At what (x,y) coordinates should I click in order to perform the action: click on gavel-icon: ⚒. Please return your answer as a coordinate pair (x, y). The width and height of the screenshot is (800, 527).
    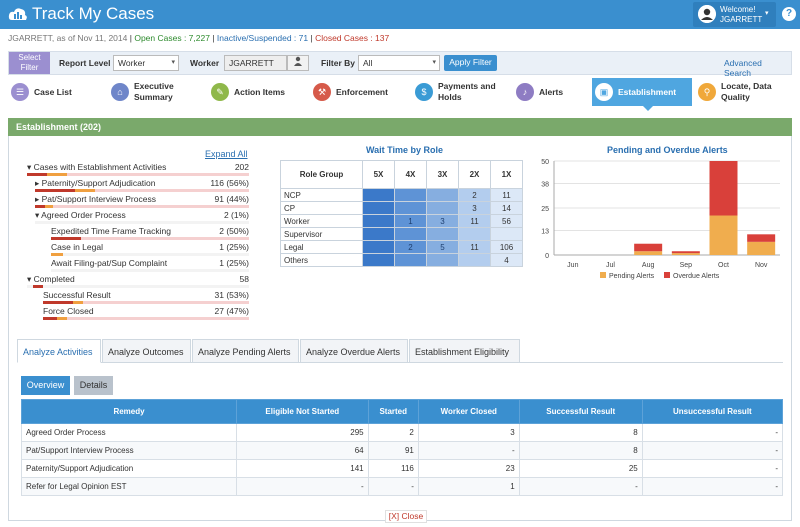
    Looking at the image, I should click on (322, 92).